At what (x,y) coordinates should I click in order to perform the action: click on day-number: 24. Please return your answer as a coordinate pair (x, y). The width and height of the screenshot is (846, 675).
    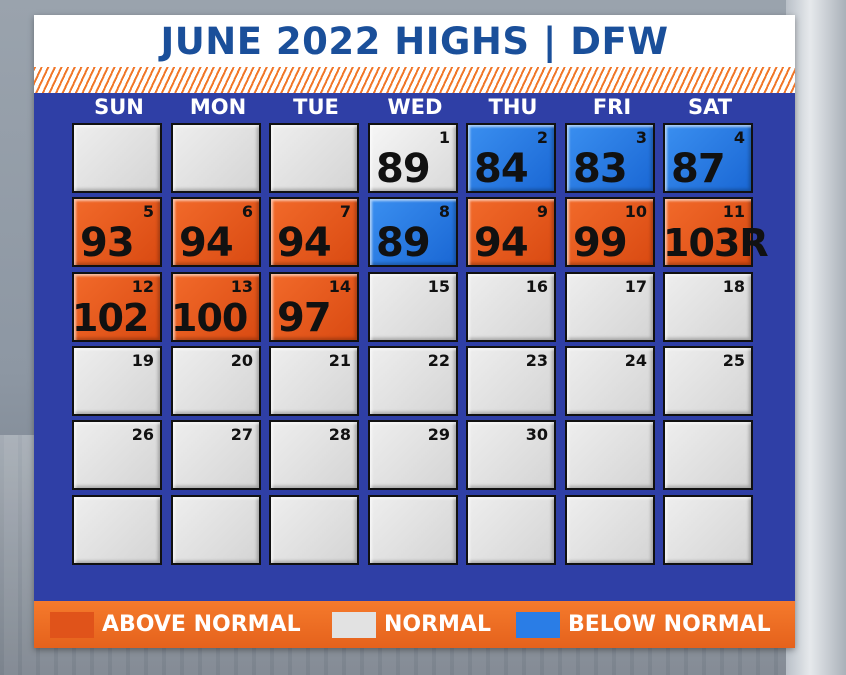
    Looking at the image, I should click on (635, 360).